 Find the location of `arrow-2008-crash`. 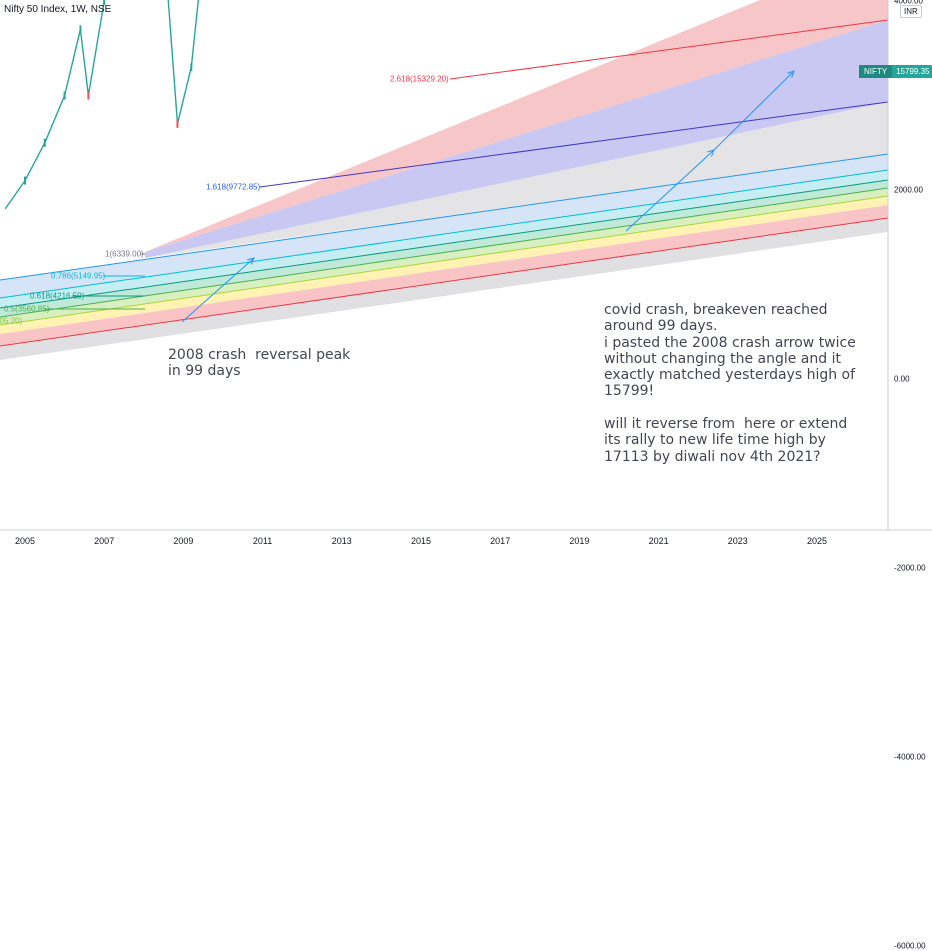

arrow-2008-crash is located at coordinates (218, 290).